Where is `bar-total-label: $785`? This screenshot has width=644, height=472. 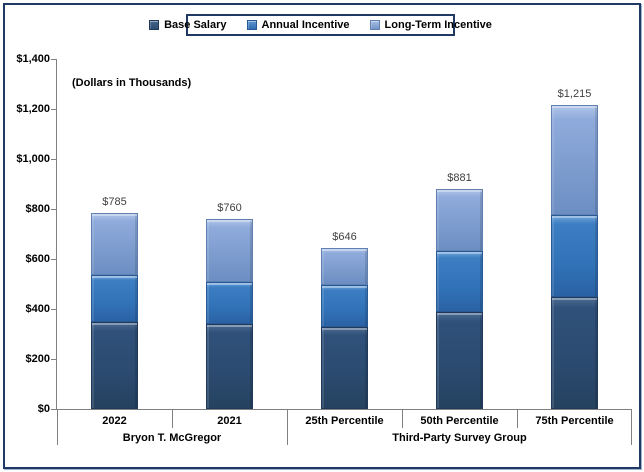 bar-total-label: $785 is located at coordinates (114, 201).